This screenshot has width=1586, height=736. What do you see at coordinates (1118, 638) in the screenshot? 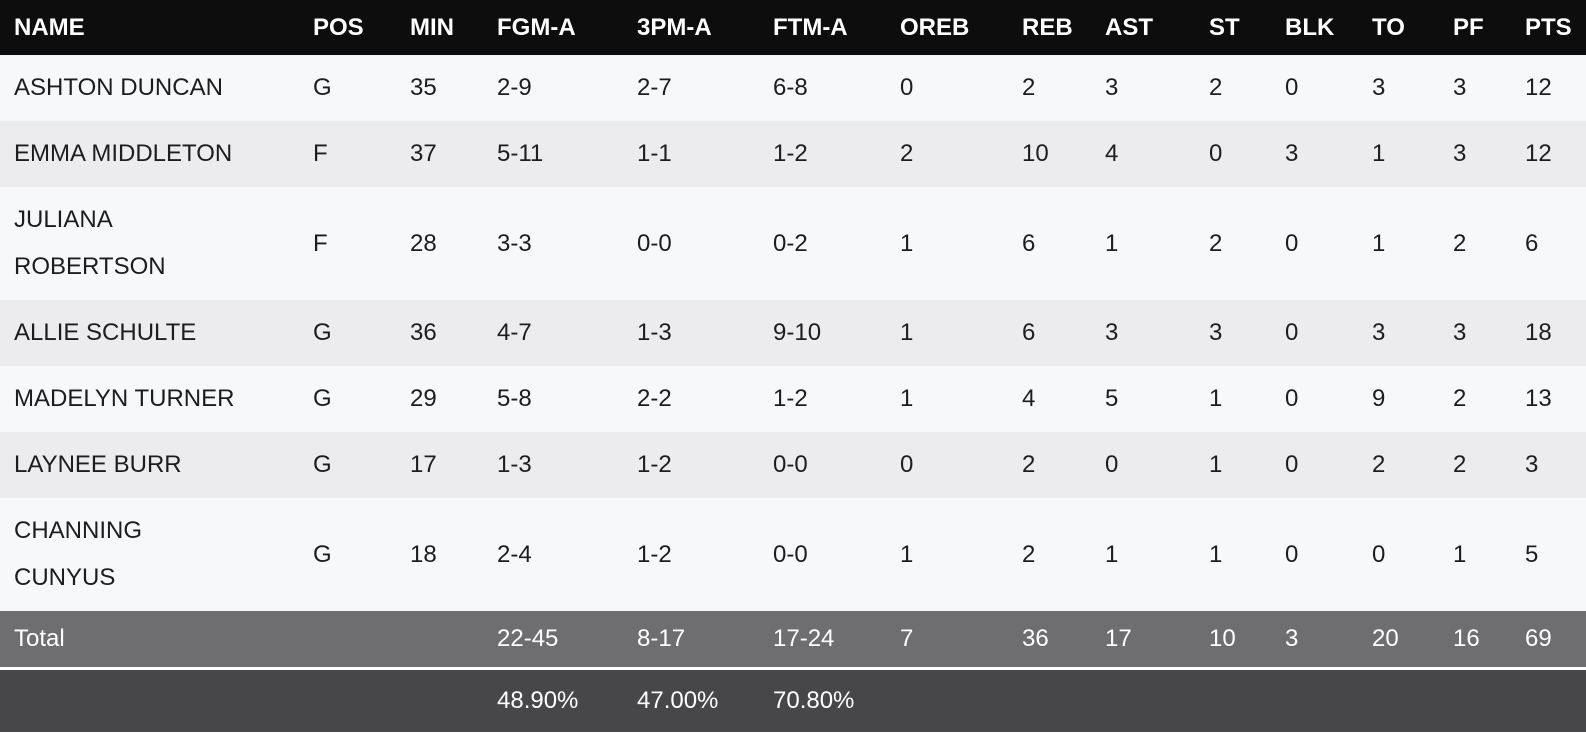
I see `total-ast: 17` at bounding box center [1118, 638].